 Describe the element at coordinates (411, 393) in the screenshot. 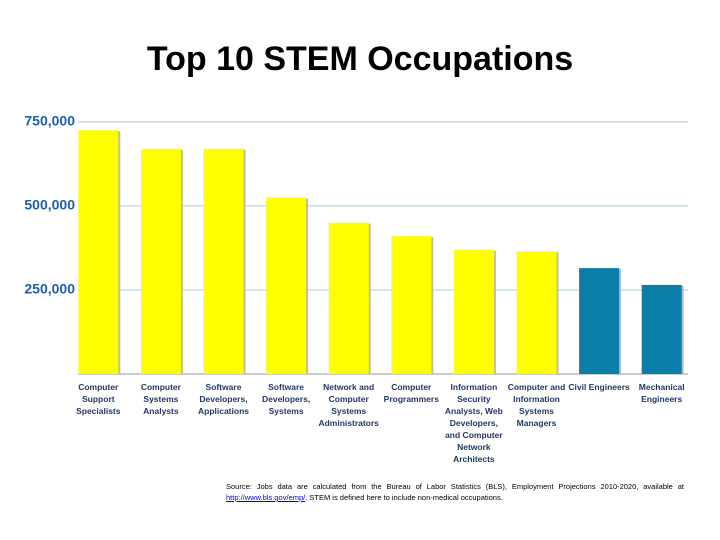

I see `x-tick-label: Computer Programmers` at that location.